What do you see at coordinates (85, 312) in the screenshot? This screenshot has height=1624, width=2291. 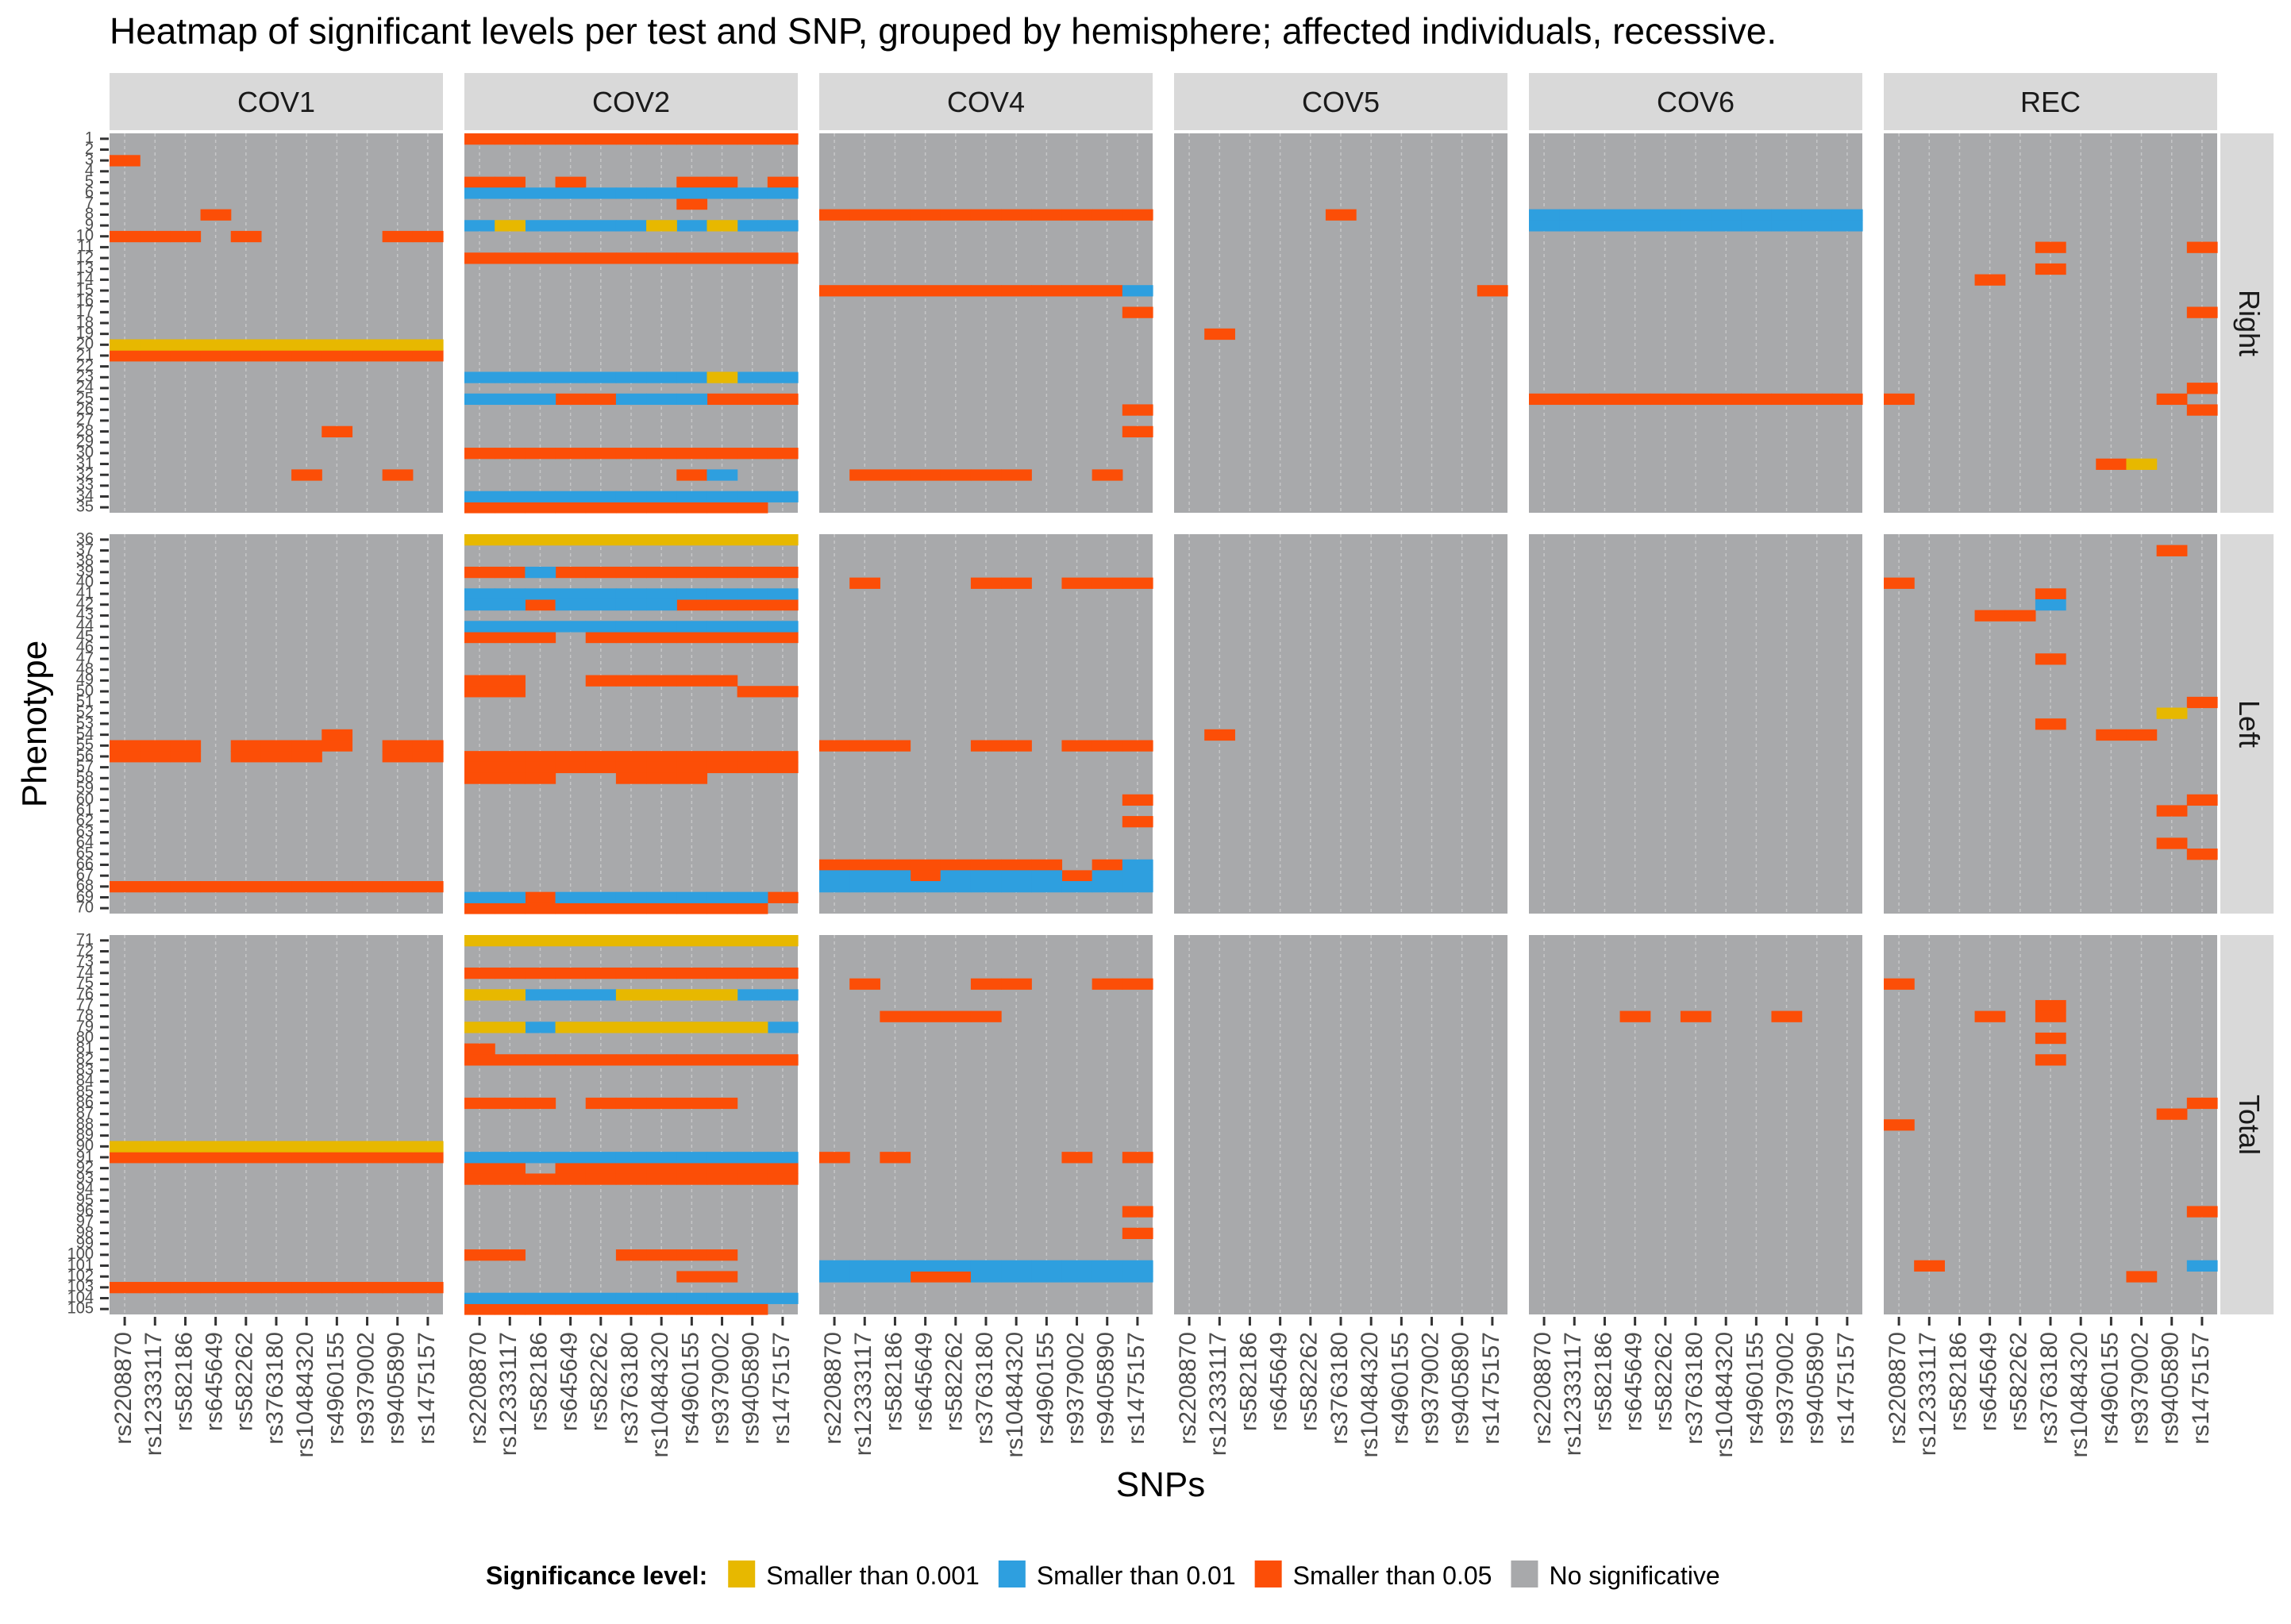 I see `y-tick-label: 17` at bounding box center [85, 312].